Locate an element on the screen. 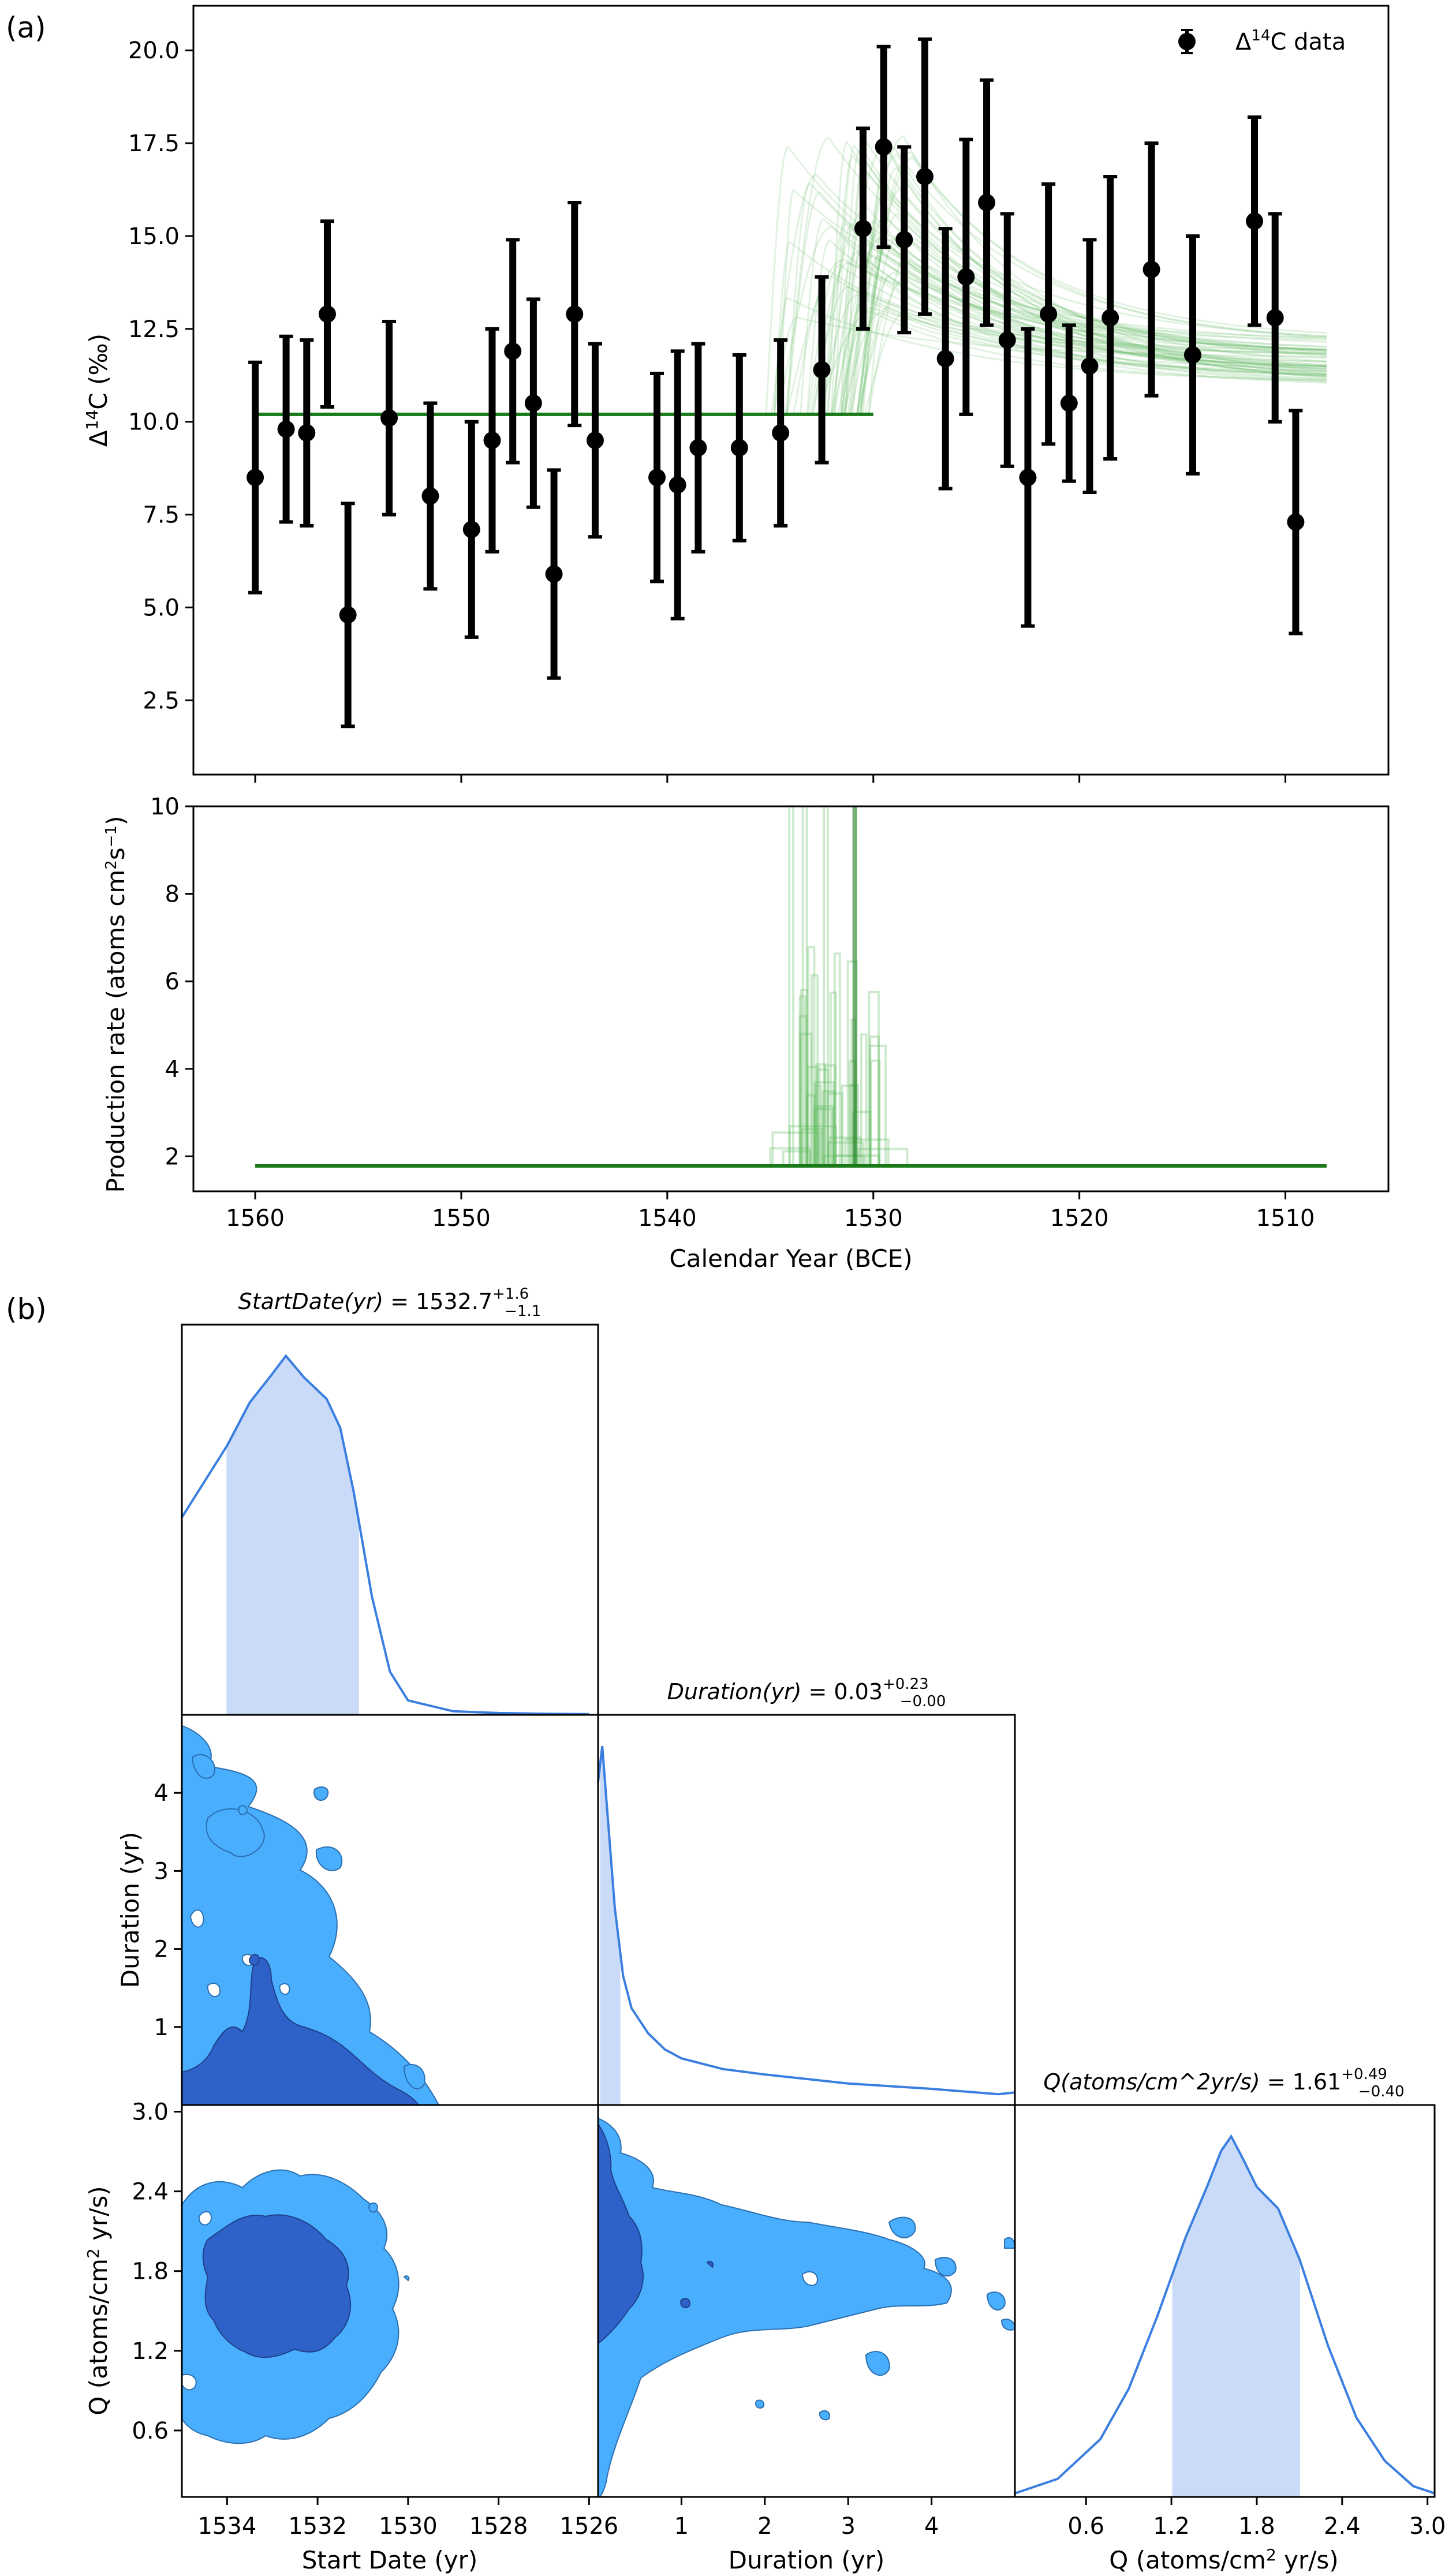 This screenshot has height=2576, width=1445. kde-duration: Duration(yr) = 0.03+0.23 −0.00 is located at coordinates (806, 1891).